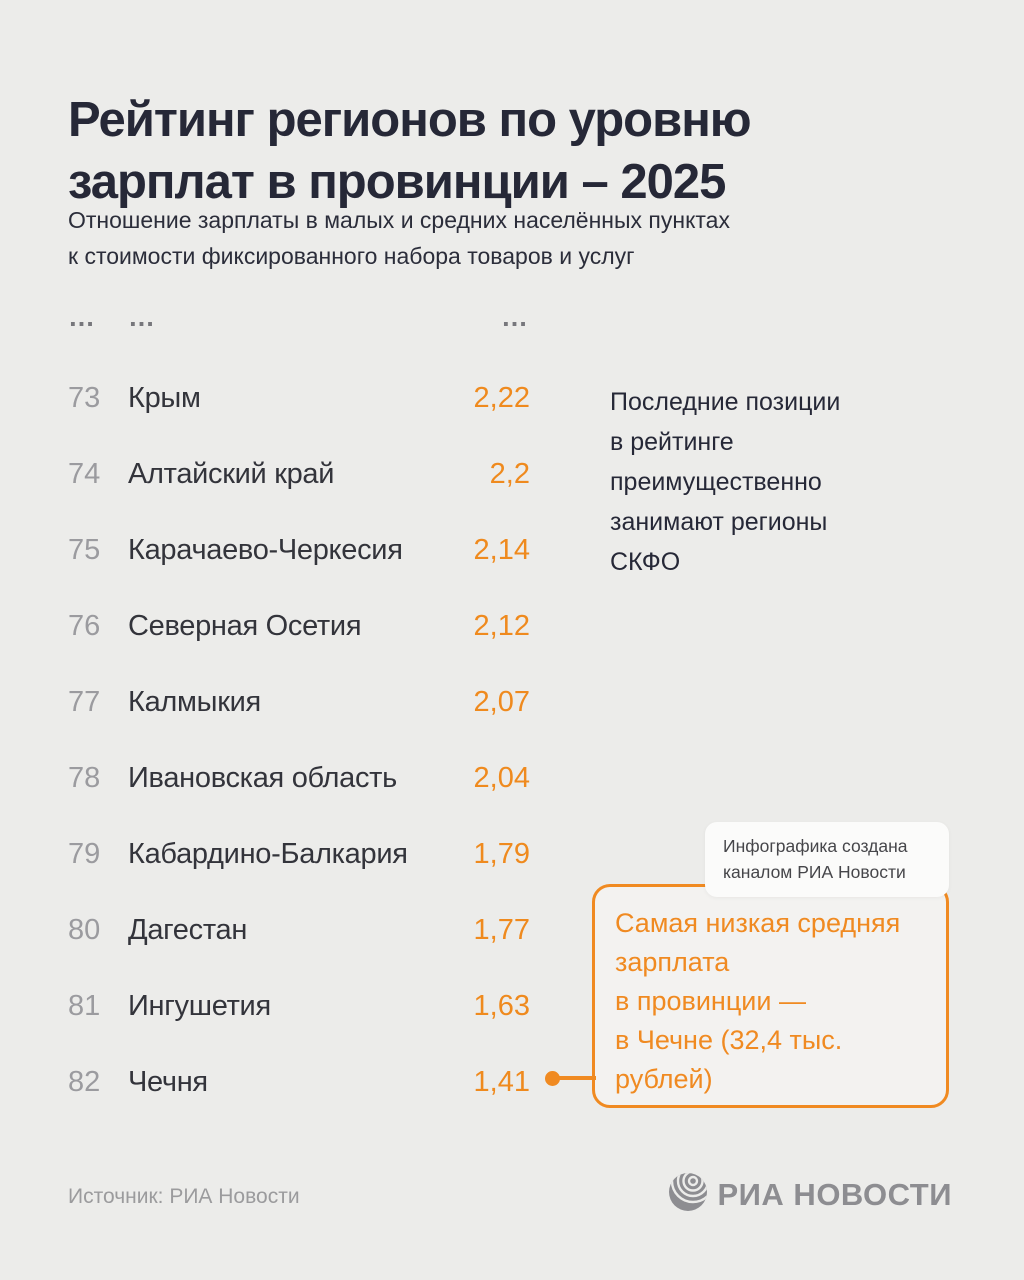 This screenshot has width=1024, height=1280. I want to click on rank-cell: 73, so click(84, 397).